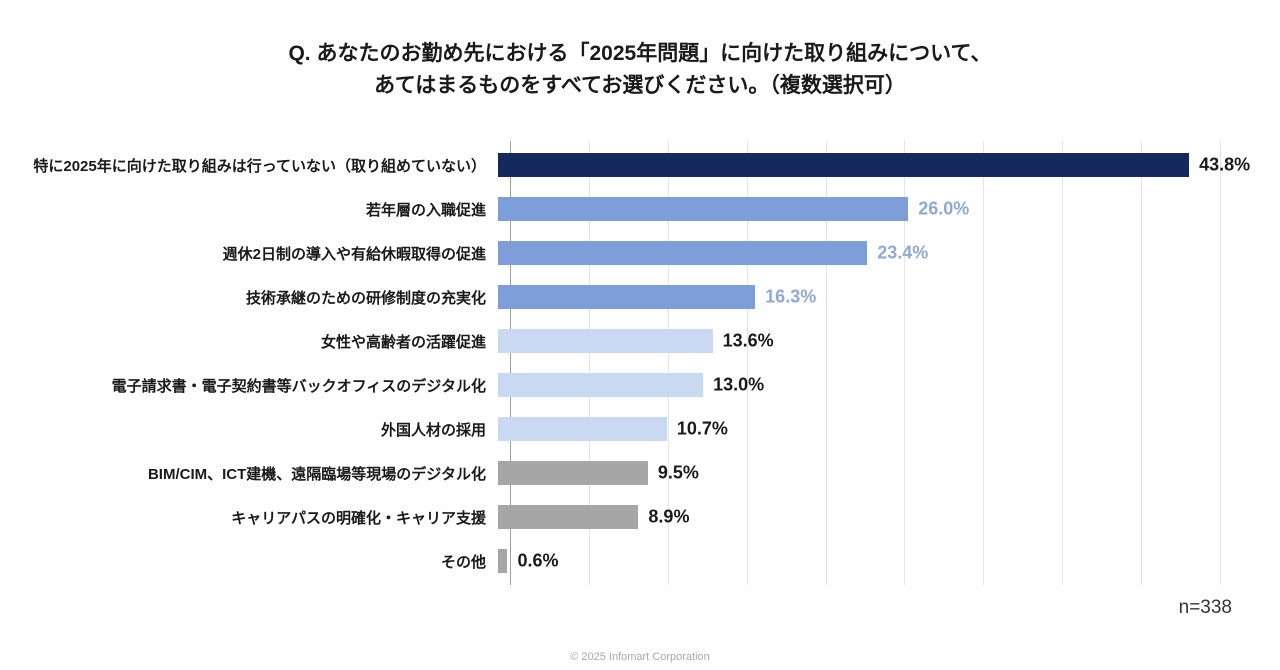 This screenshot has height=670, width=1280. I want to click on bar-row: 週休2日制の導入や有給休暇取得の促進 23.4%, so click(640, 253).